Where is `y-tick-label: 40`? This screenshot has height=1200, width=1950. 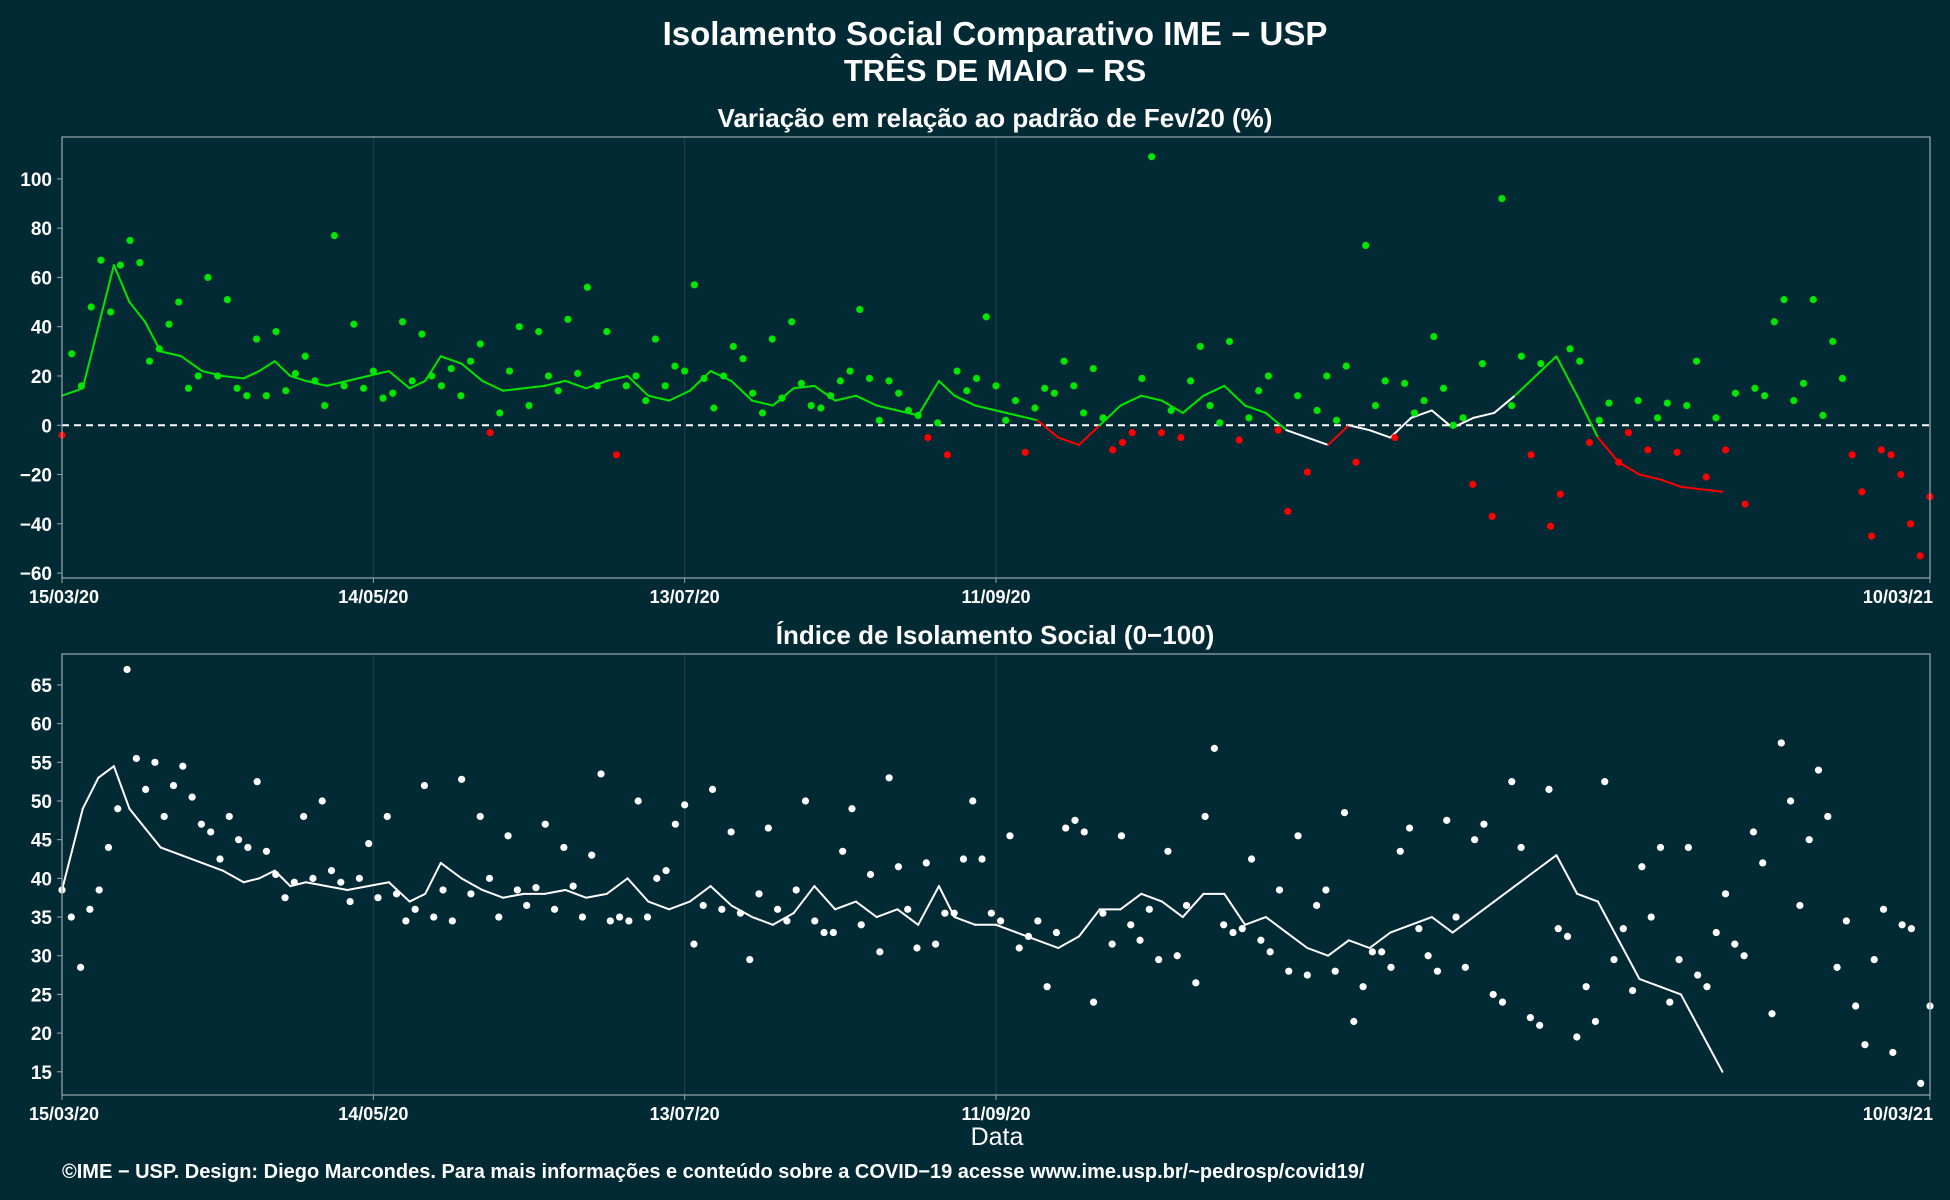 y-tick-label: 40 is located at coordinates (41, 328).